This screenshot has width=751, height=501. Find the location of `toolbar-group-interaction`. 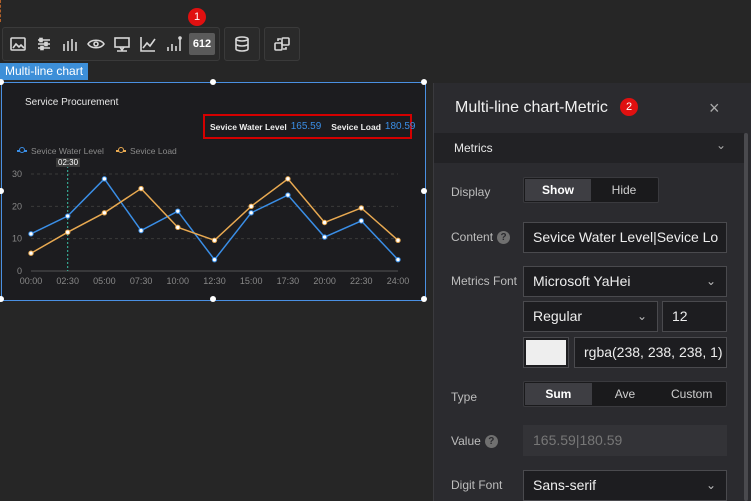

toolbar-group-interaction is located at coordinates (282, 44).